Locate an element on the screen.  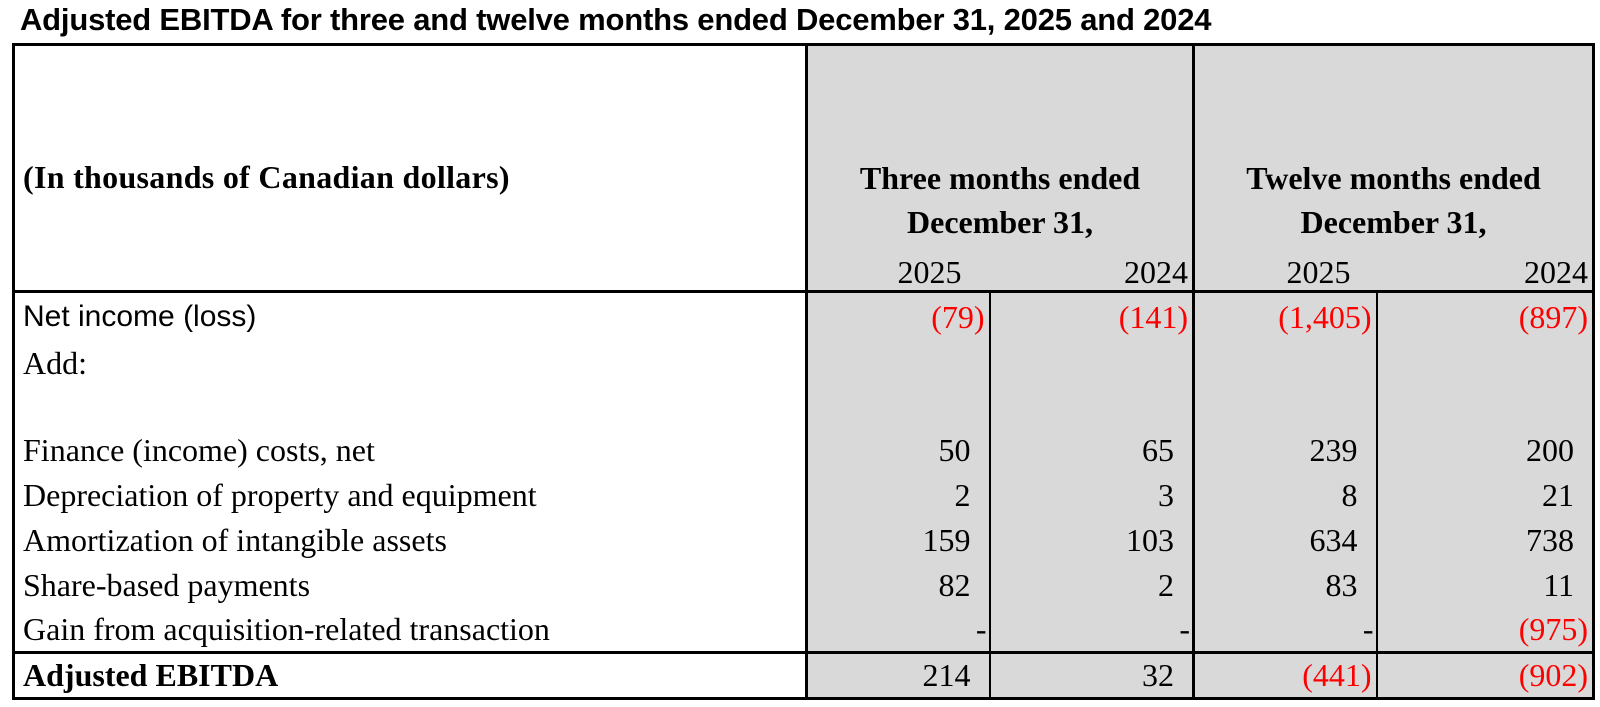
cell-gain-3m-2025: - is located at coordinates (897, 630).